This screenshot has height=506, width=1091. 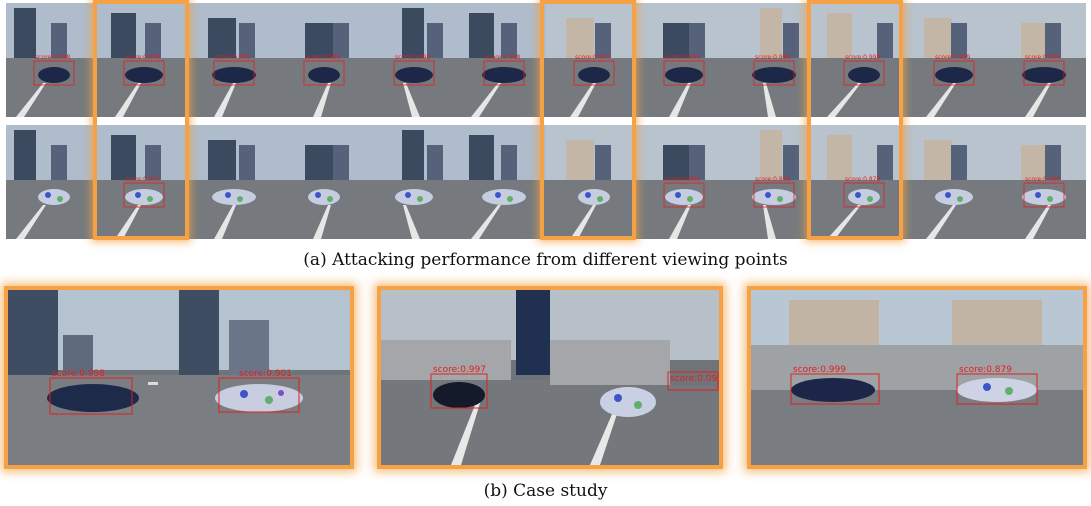 I want to click on clean-tile-3: score:0.999, so click(x=231, y=60).